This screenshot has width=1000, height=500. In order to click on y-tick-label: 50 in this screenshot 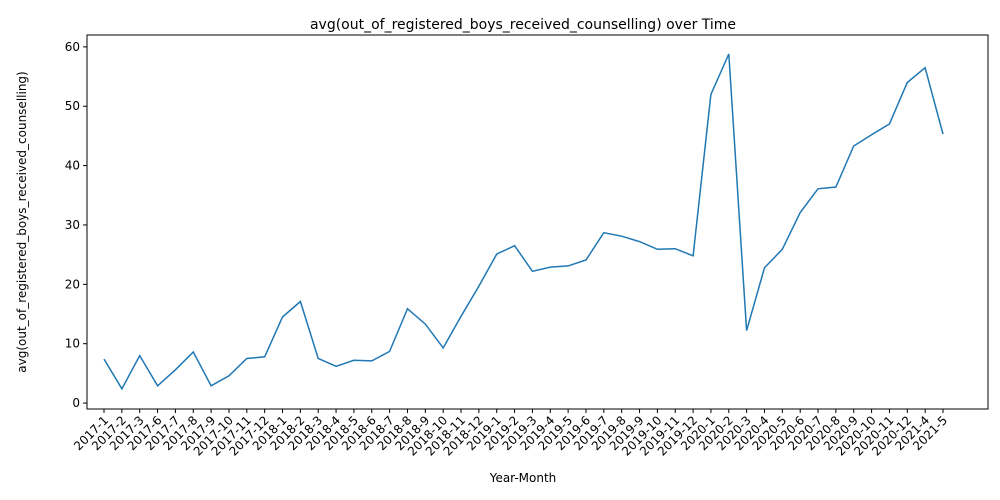, I will do `click(72, 106)`.